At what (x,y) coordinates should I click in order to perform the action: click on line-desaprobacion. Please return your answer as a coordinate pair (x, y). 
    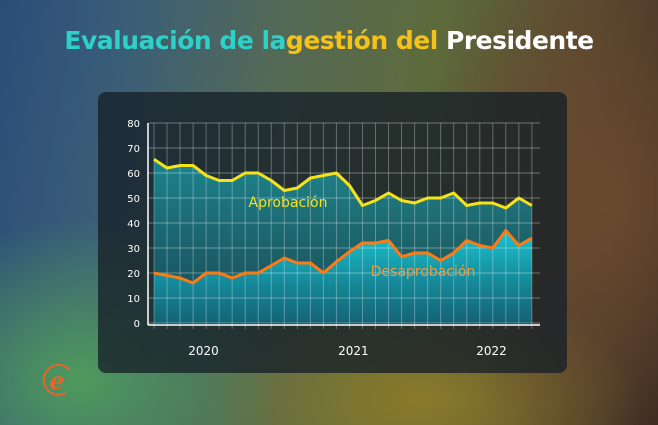
    Looking at the image, I should click on (343, 257).